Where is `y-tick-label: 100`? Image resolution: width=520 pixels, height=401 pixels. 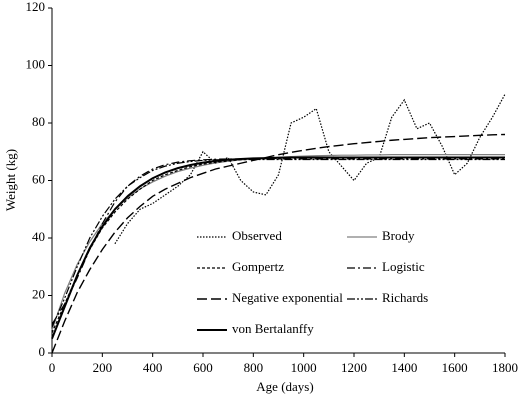 y-tick-label: 100 is located at coordinates (36, 63).